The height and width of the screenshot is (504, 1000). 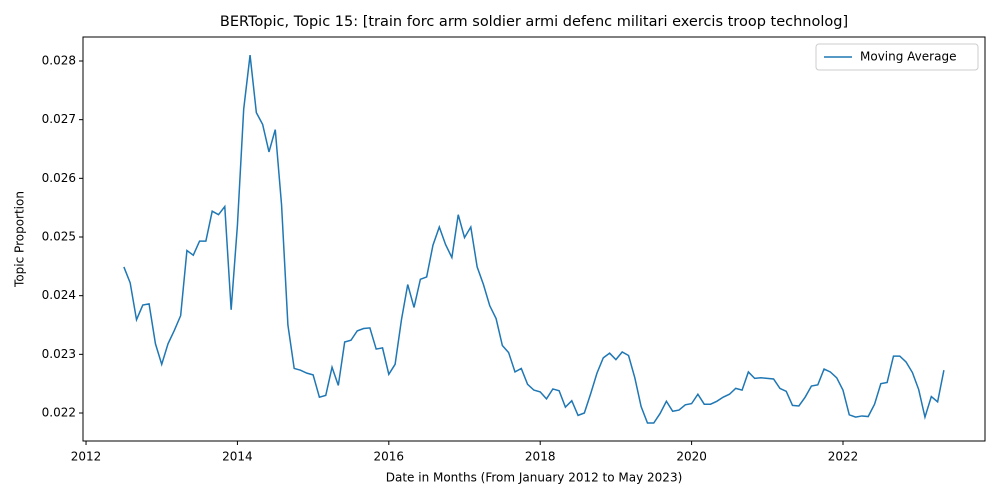 I want to click on y-tick-label: 0.022, so click(x=59, y=413).